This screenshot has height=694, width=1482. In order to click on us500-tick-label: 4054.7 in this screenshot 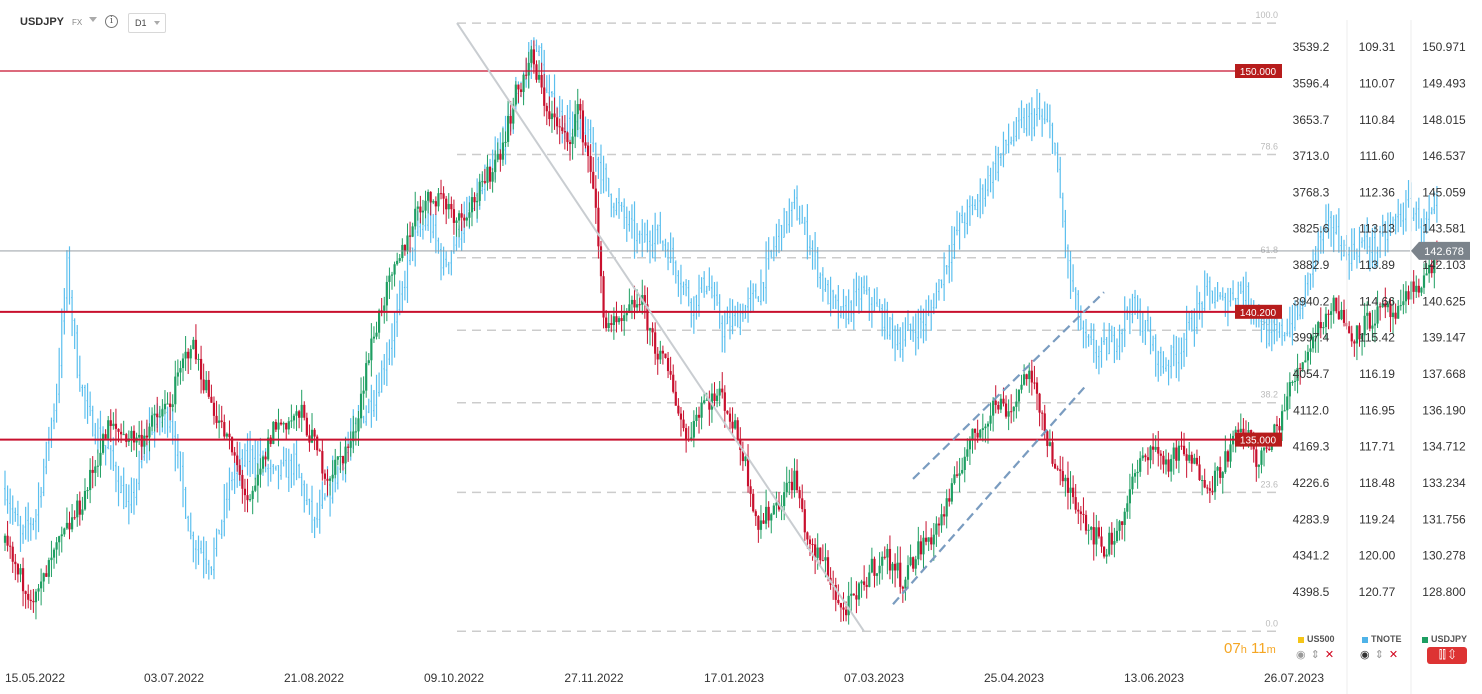, I will do `click(1311, 374)`.